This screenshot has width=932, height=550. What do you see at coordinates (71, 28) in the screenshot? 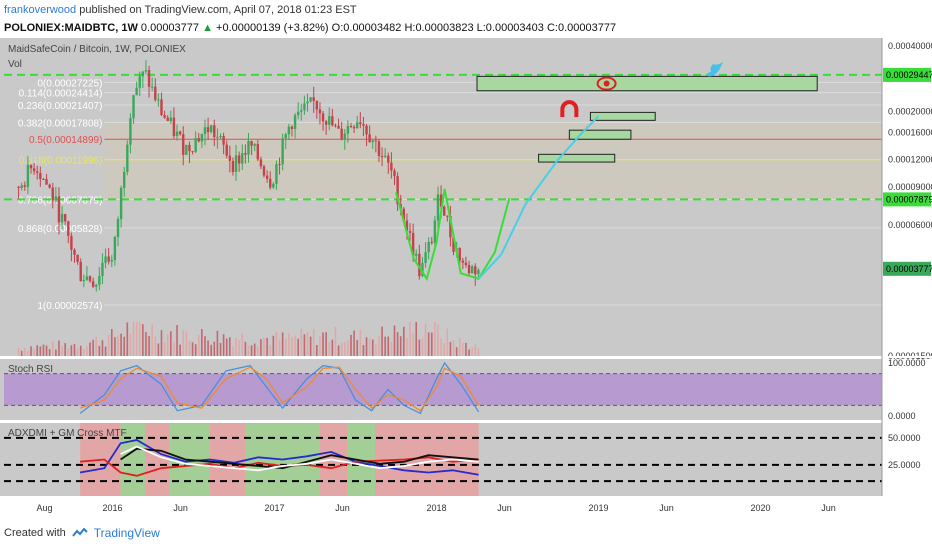
I see `symbol-name: POLONIEX:MAIDBTC, 1W` at bounding box center [71, 28].